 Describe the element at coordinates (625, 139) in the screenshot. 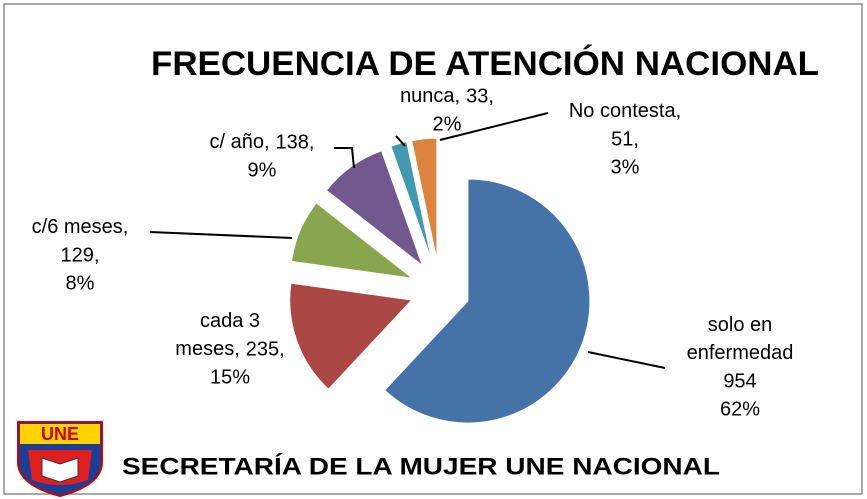

I see `data-label-value: 51,` at that location.